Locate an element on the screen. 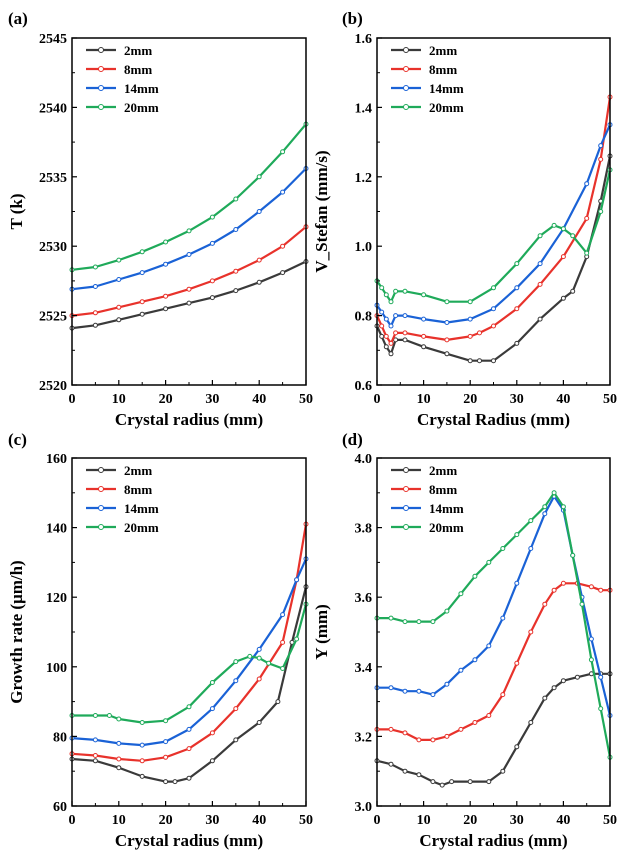 The image size is (620, 852). y-tick-label: 0.6 is located at coordinates (364, 386).